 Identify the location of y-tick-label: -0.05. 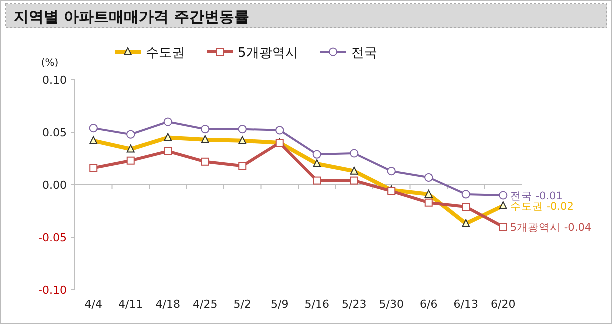
(52, 238).